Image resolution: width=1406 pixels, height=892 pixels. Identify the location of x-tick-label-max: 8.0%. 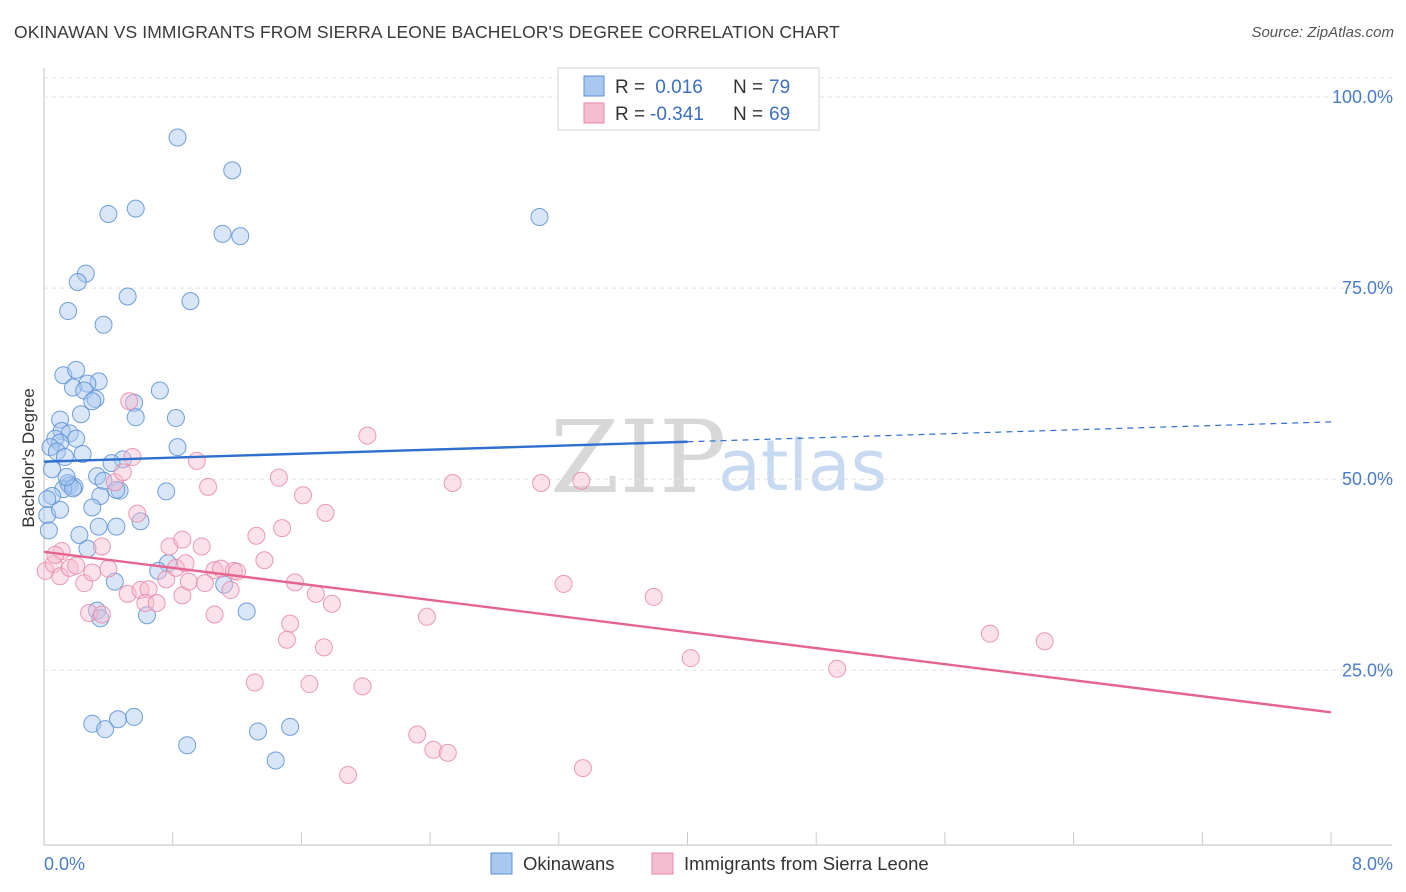
(1372, 864).